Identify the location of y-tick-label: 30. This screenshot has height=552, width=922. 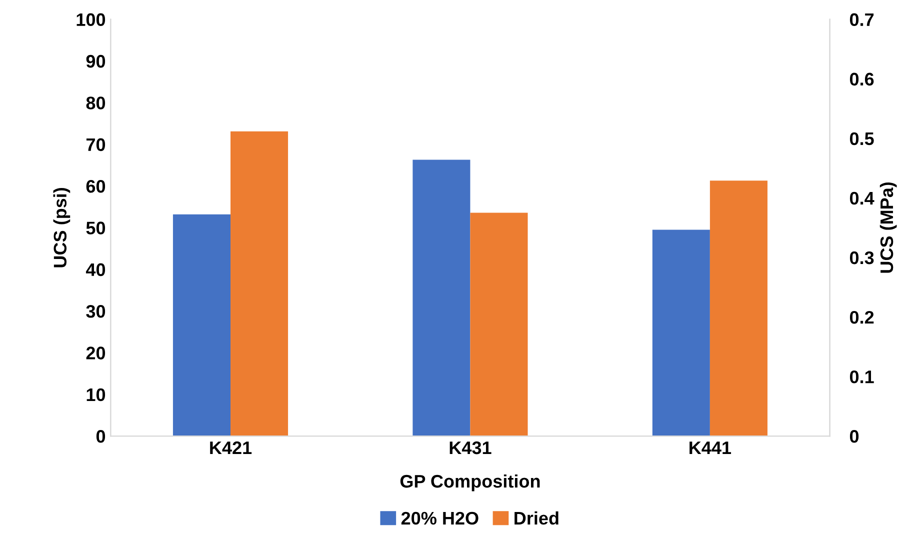
(96, 311).